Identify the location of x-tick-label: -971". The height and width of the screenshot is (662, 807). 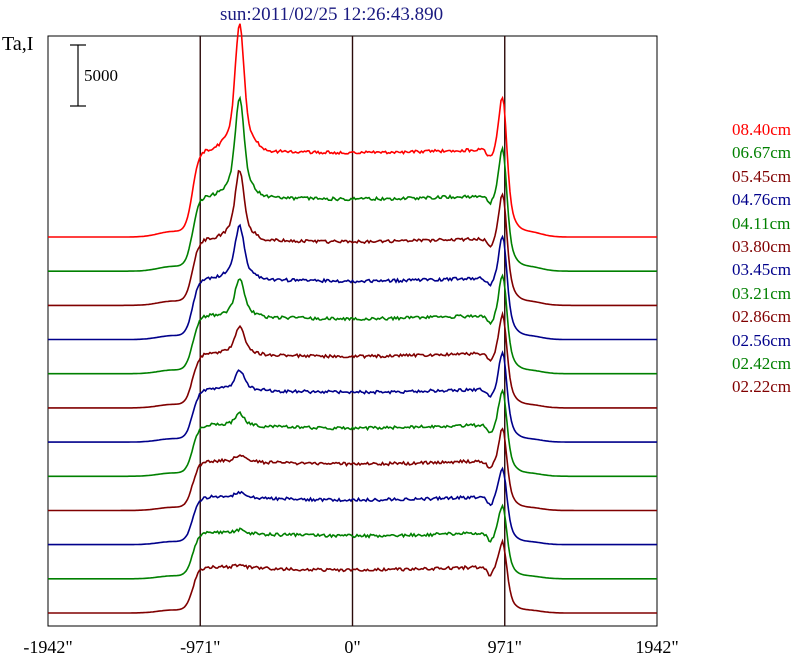
(200, 647).